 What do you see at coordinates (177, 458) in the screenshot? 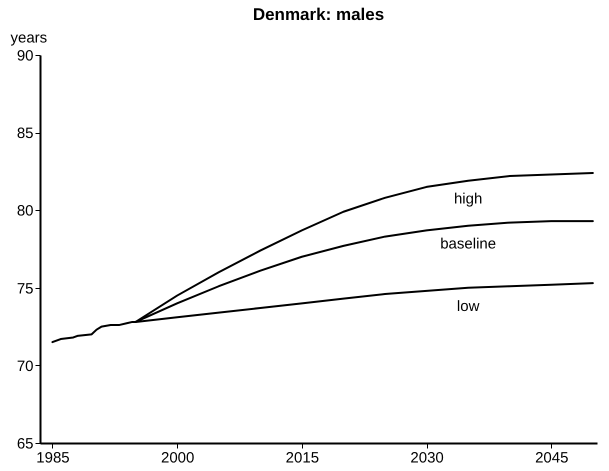
I see `x-tick-label: 2000` at bounding box center [177, 458].